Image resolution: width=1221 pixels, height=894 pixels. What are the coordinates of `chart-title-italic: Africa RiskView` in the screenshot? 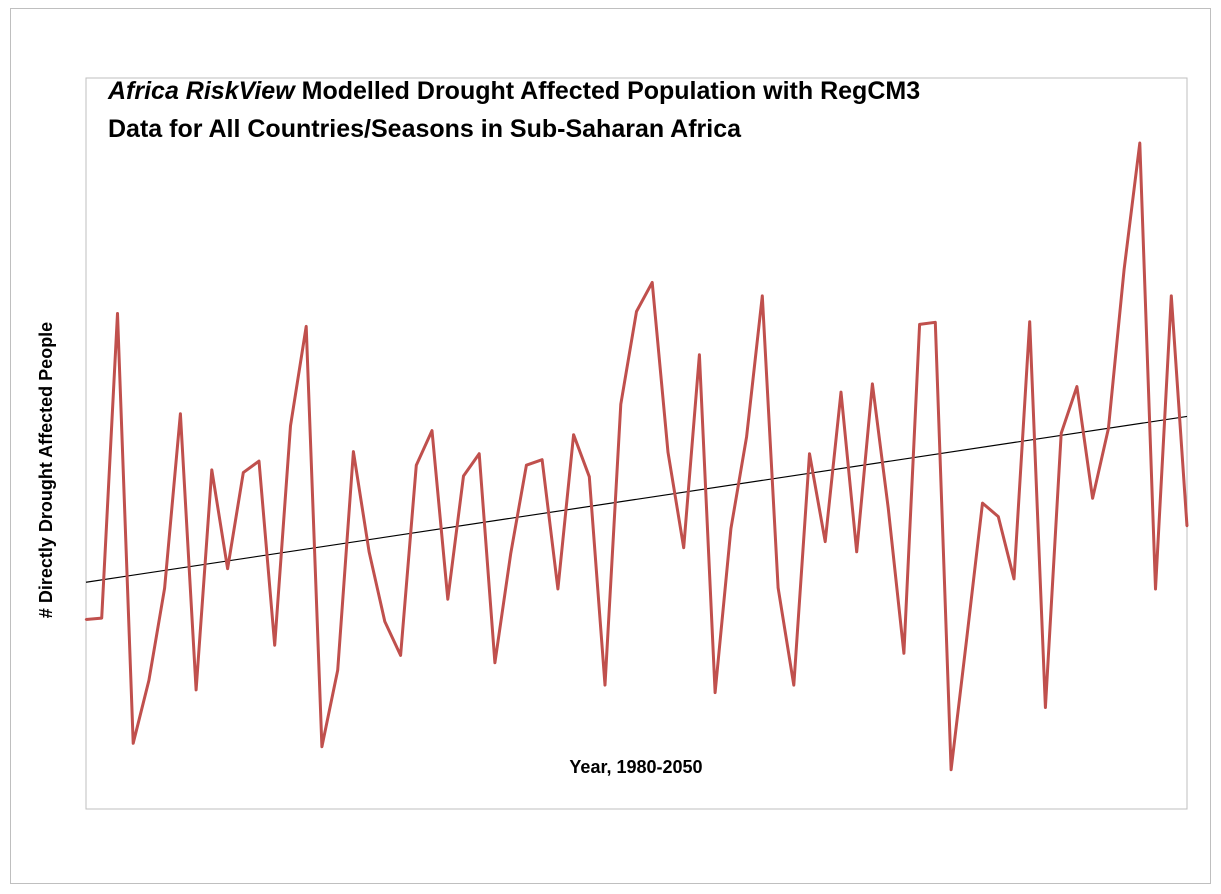 It's located at (201, 91).